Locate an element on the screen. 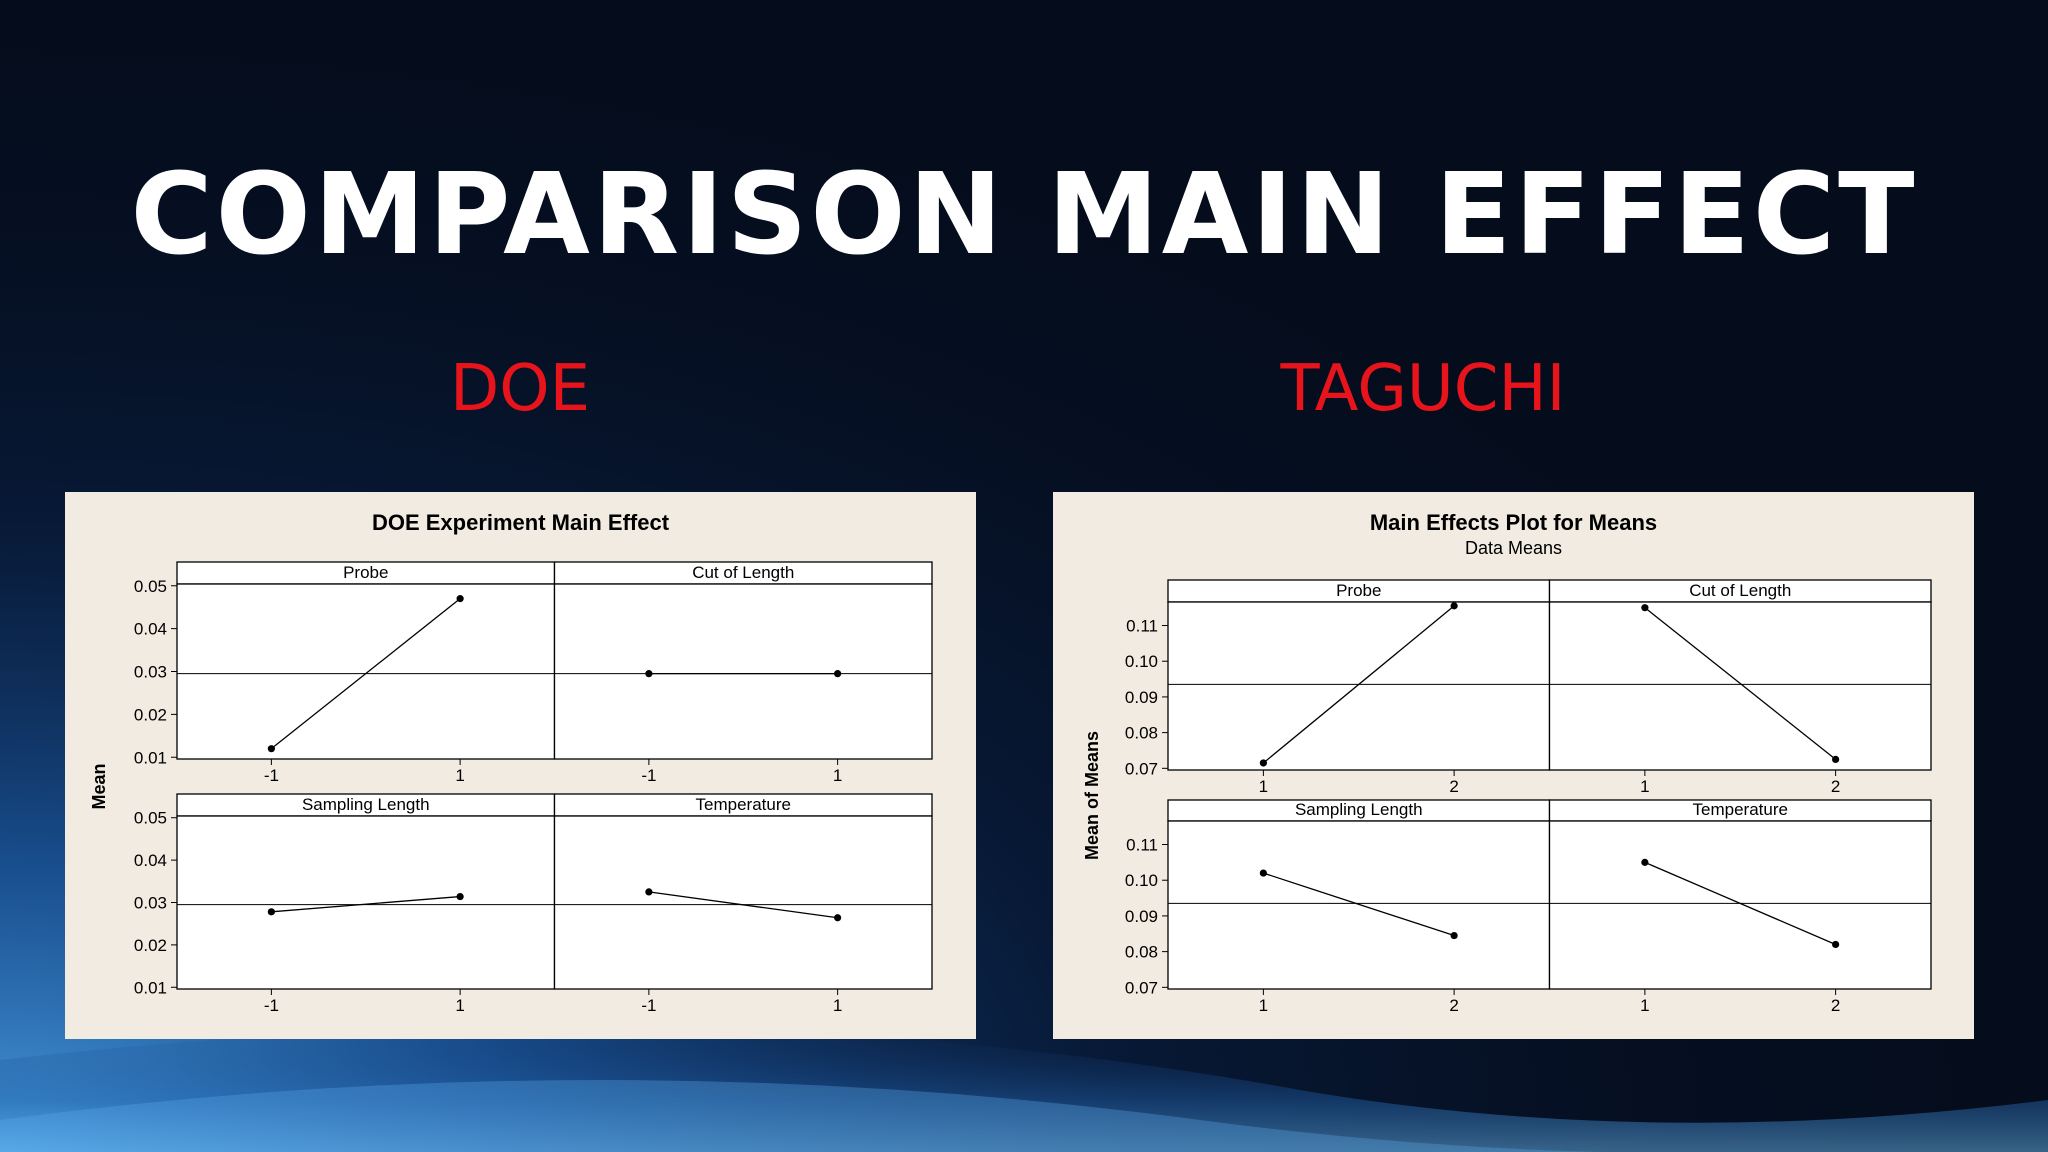  y-axis-label: Mean is located at coordinates (99, 786).